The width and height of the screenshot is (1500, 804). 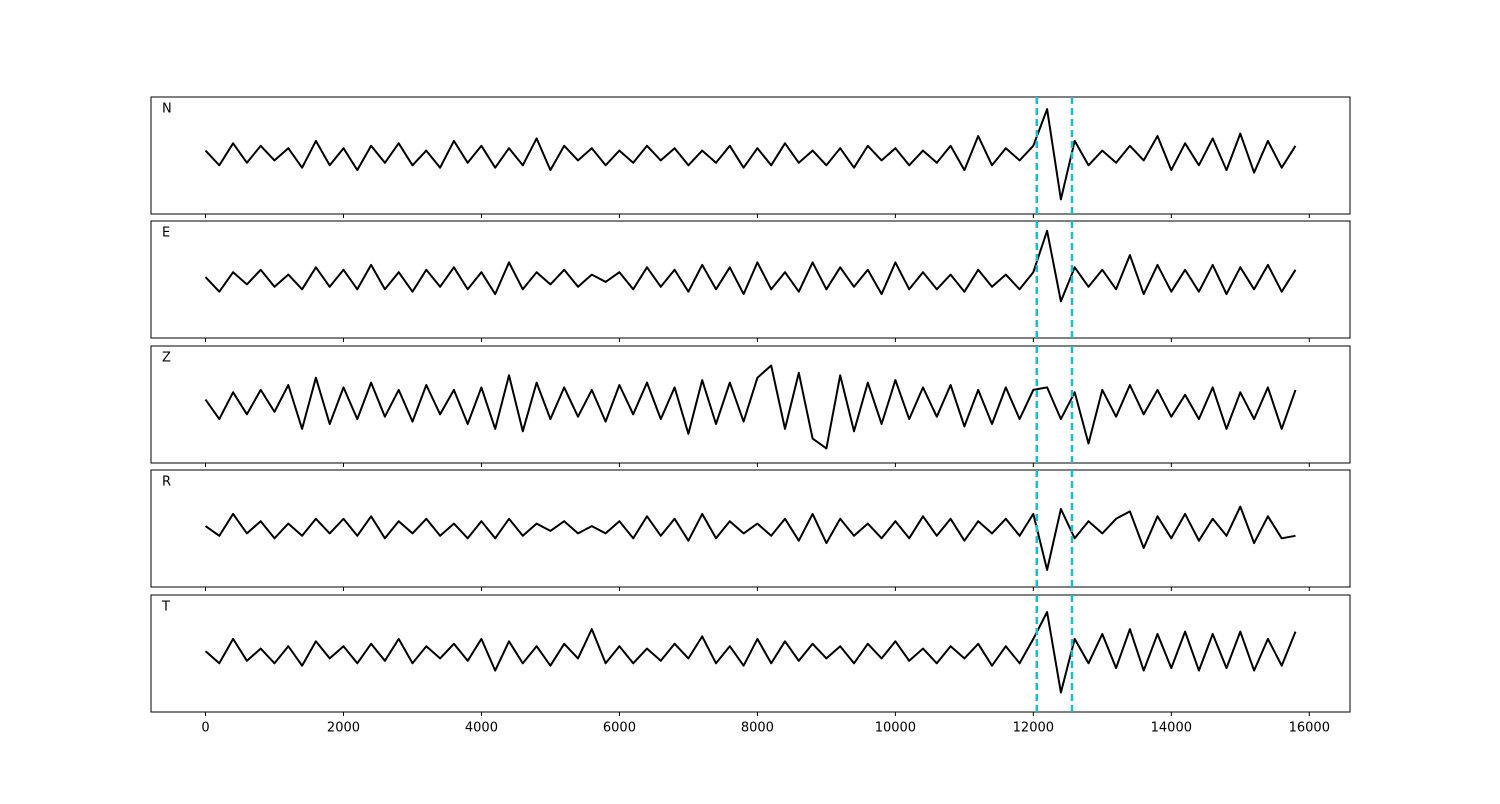 I want to click on panel-label: E, so click(x=166, y=233).